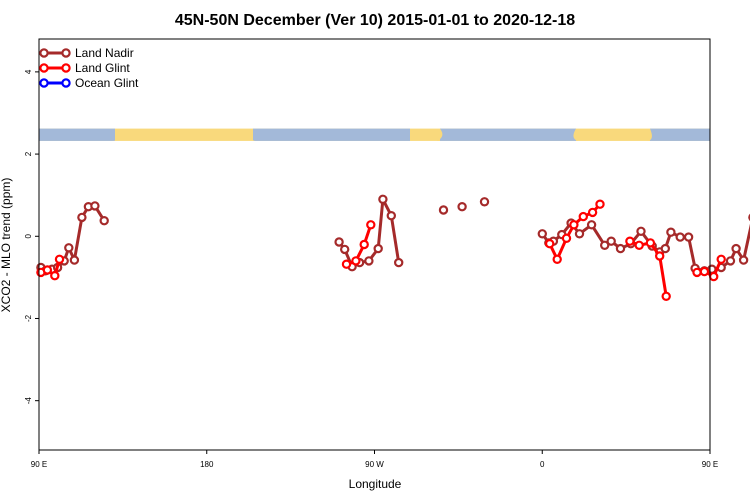  What do you see at coordinates (542, 464) in the screenshot?
I see `x-tick-label: 0` at bounding box center [542, 464].